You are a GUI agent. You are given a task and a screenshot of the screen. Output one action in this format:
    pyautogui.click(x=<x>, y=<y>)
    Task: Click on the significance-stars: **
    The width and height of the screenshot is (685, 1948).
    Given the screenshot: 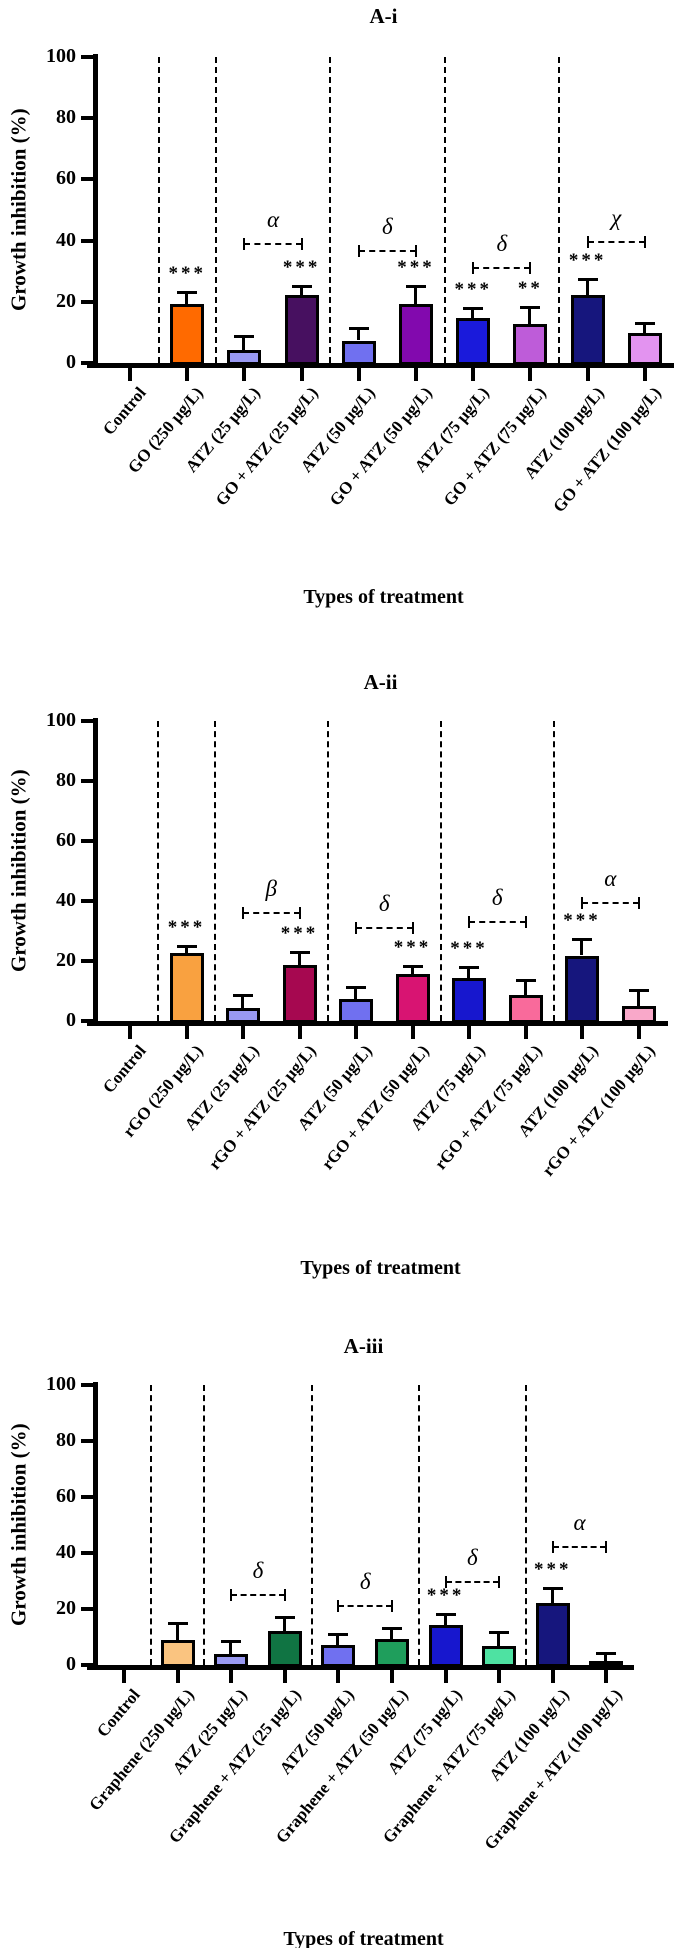 What is the action you would take?
    pyautogui.click(x=530, y=289)
    